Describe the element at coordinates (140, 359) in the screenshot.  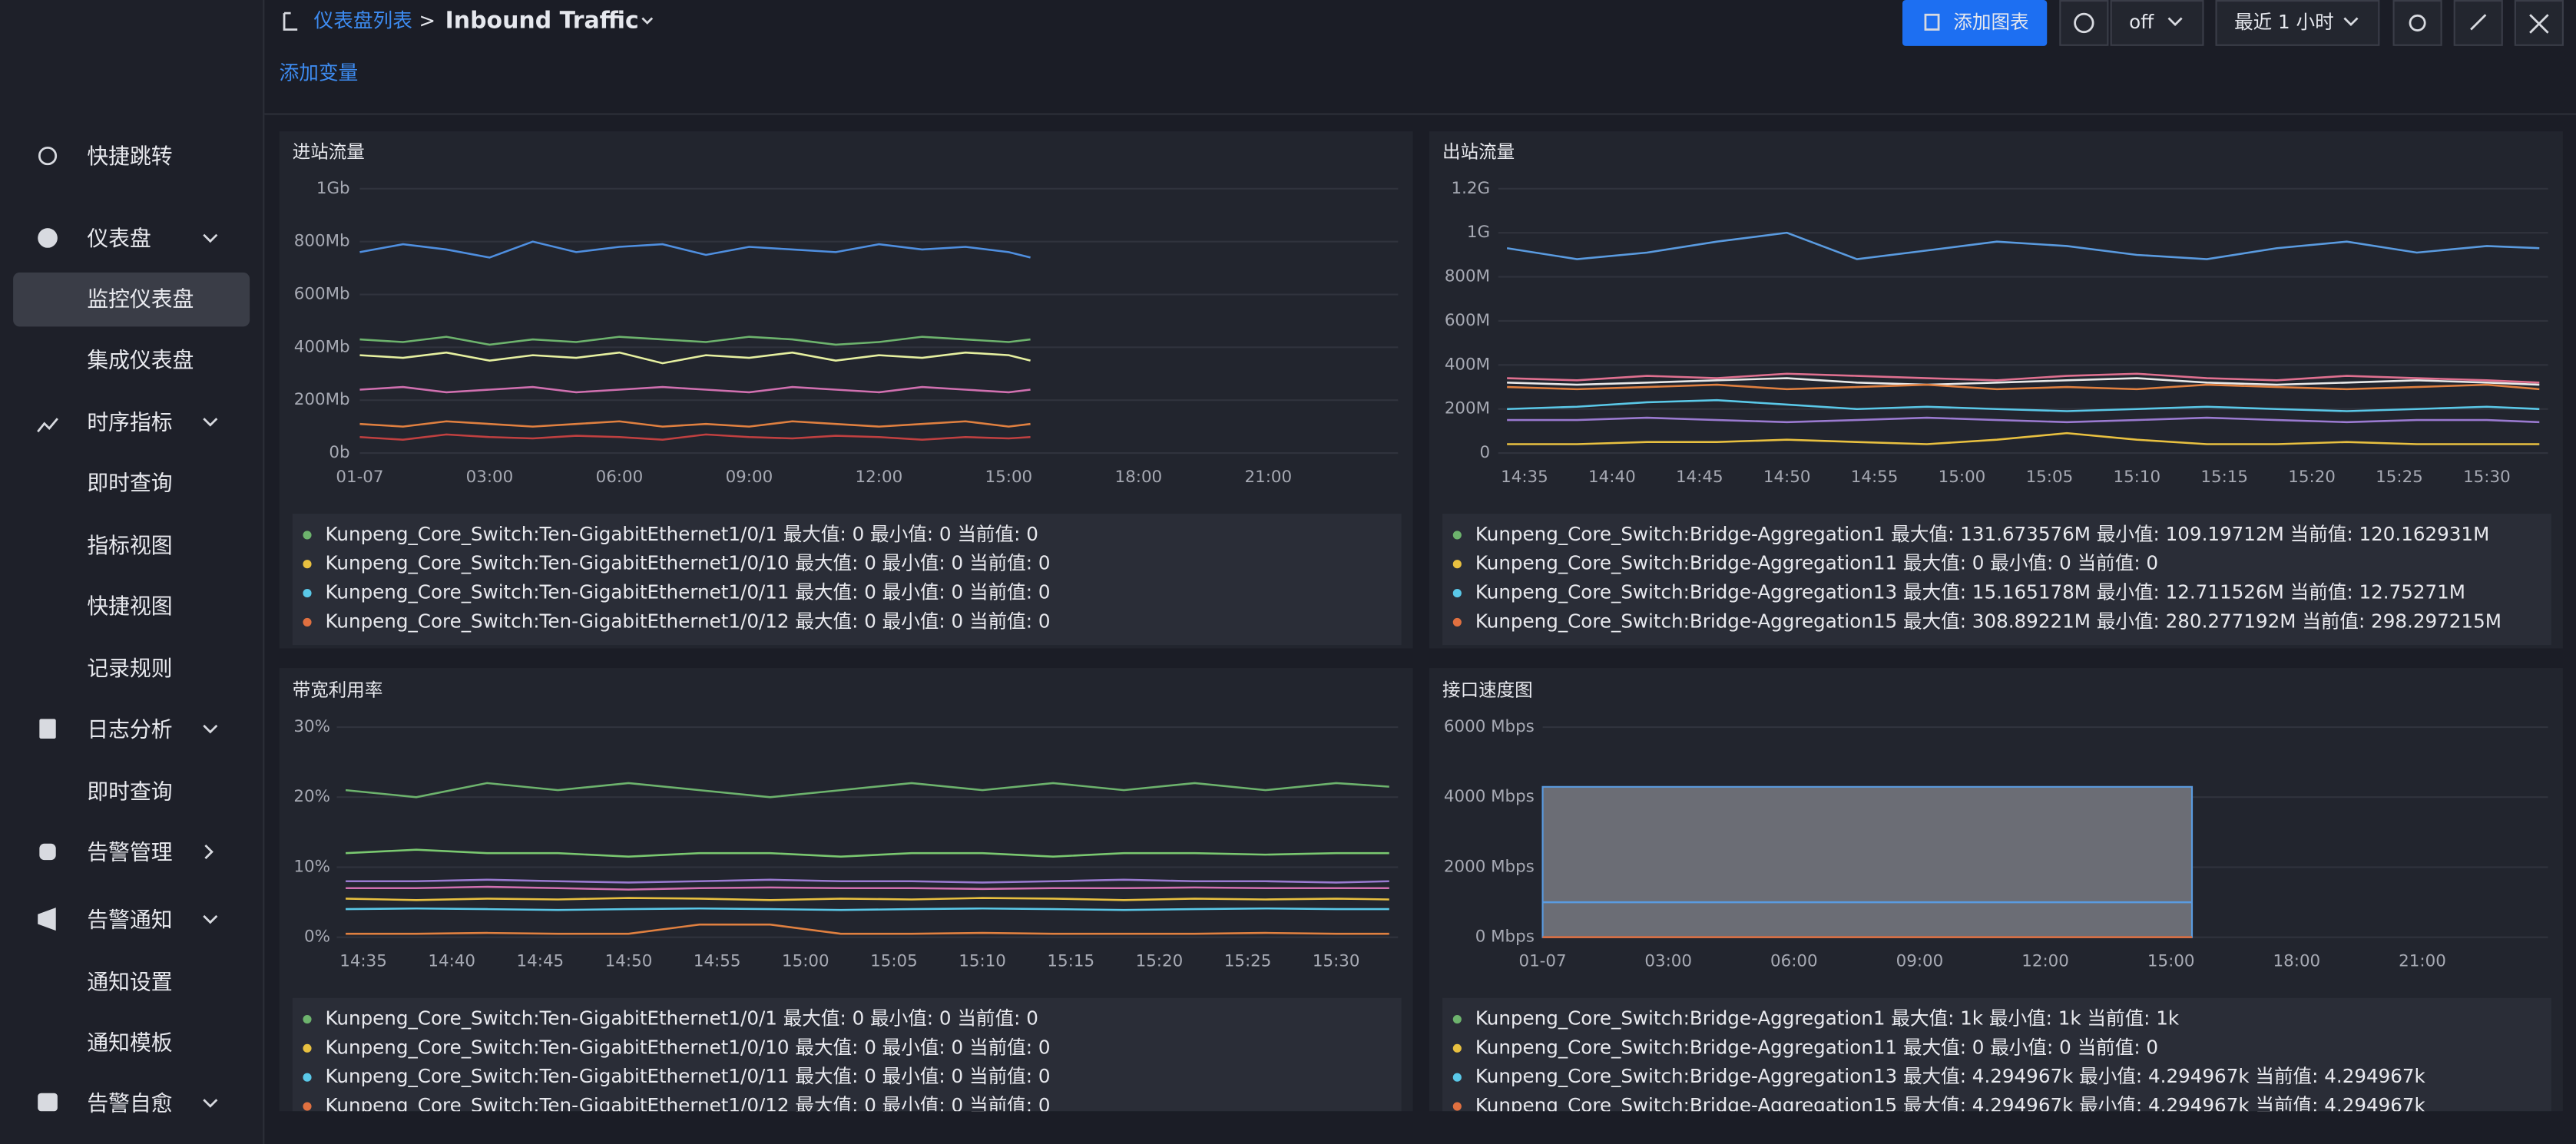
I see `nav-item: 集成仪表盘` at that location.